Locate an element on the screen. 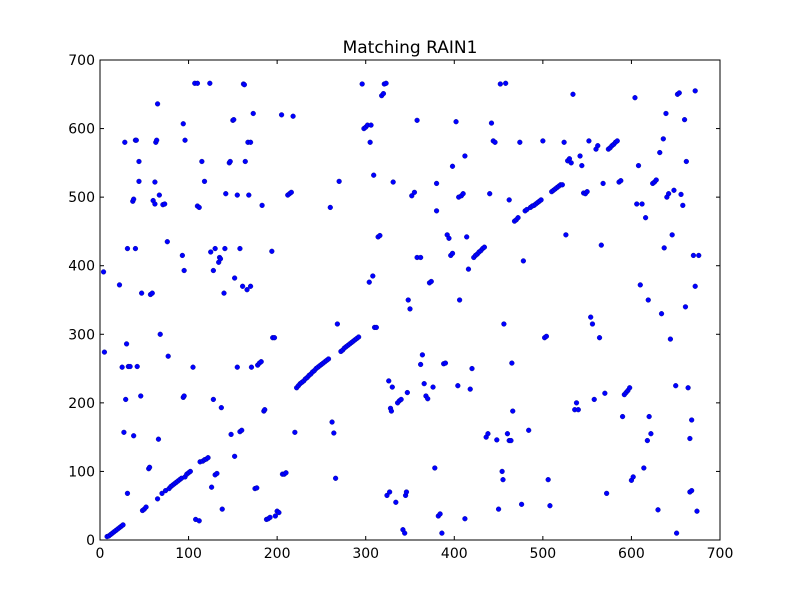  y-tick-label: 500 is located at coordinates (81, 198).